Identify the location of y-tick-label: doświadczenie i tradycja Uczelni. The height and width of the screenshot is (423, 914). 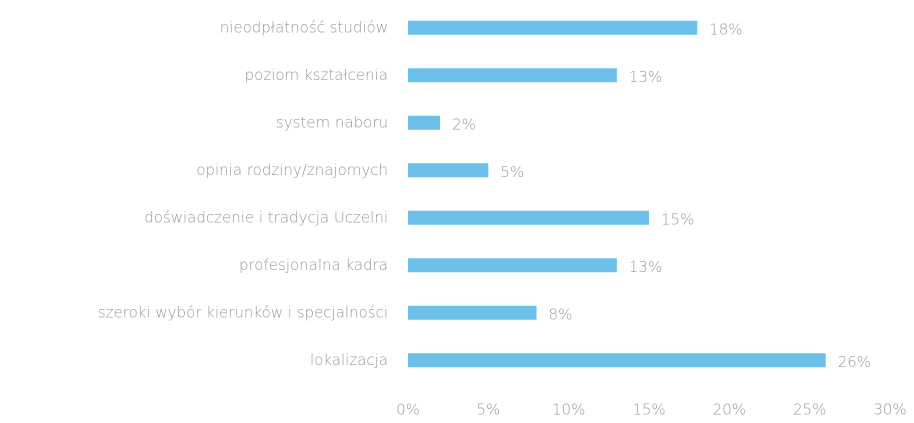
(266, 217).